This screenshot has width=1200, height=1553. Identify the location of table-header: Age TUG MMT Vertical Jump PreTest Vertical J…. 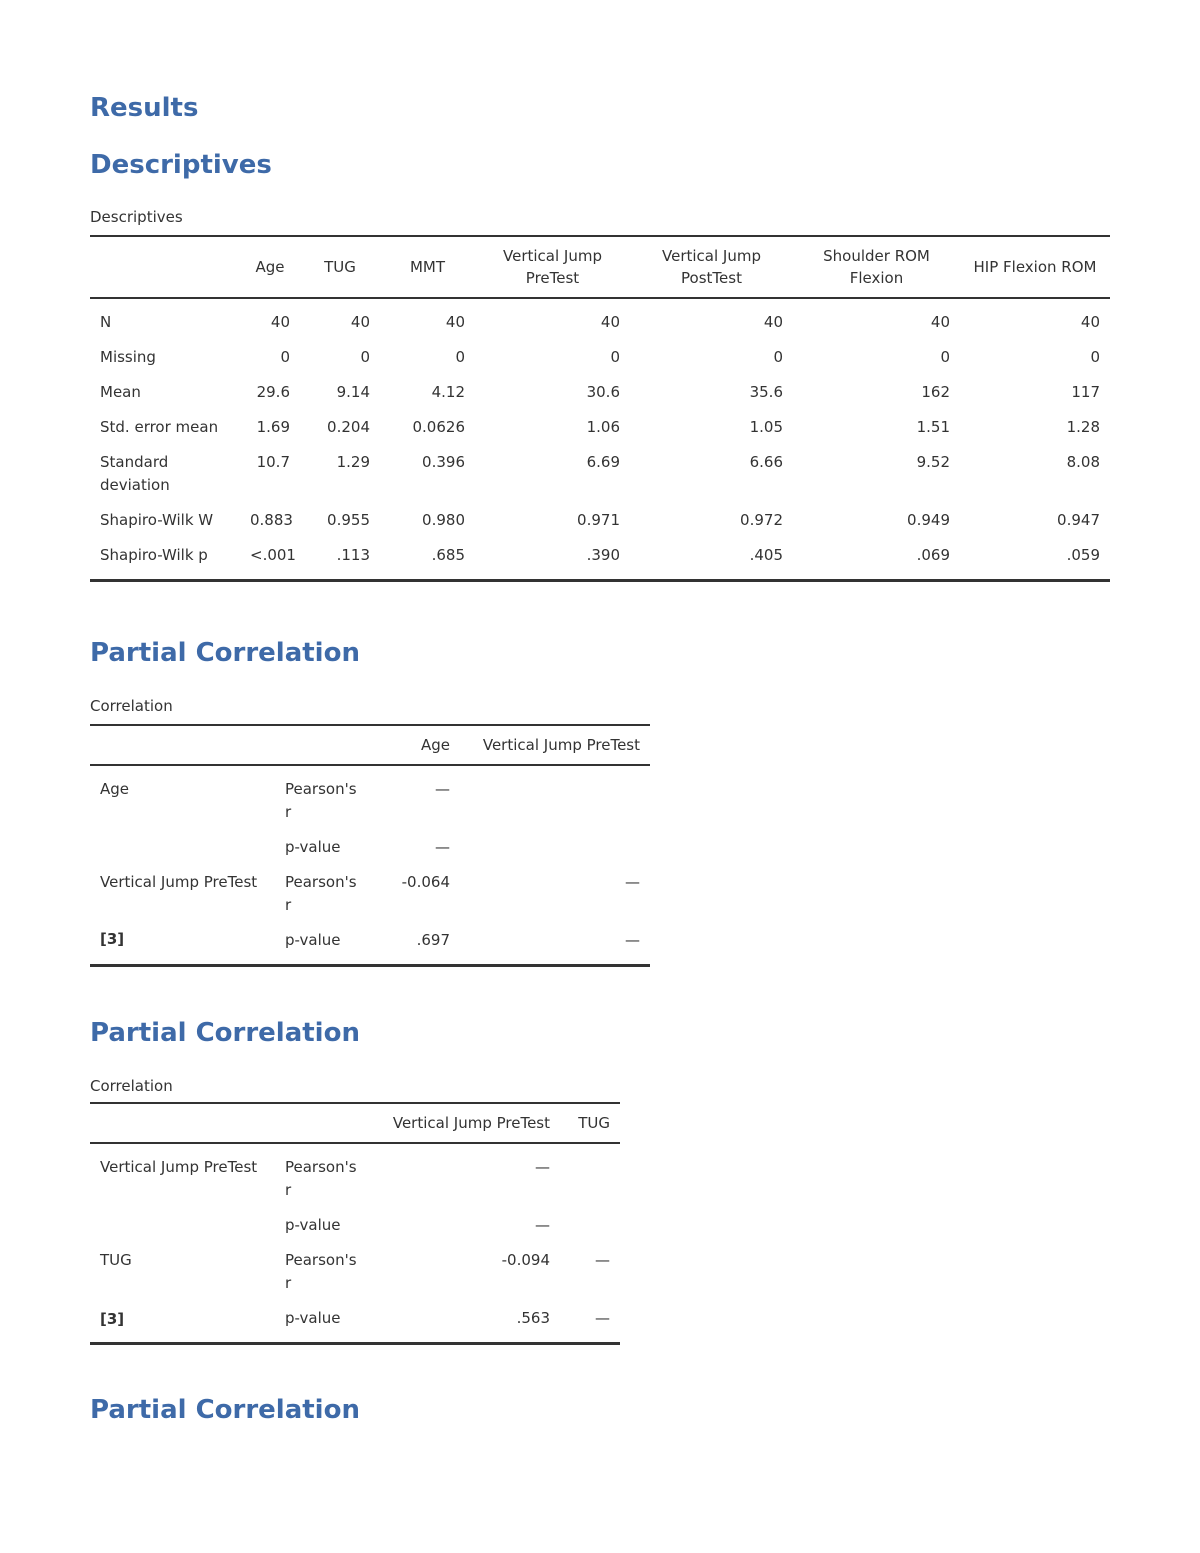
(600, 267).